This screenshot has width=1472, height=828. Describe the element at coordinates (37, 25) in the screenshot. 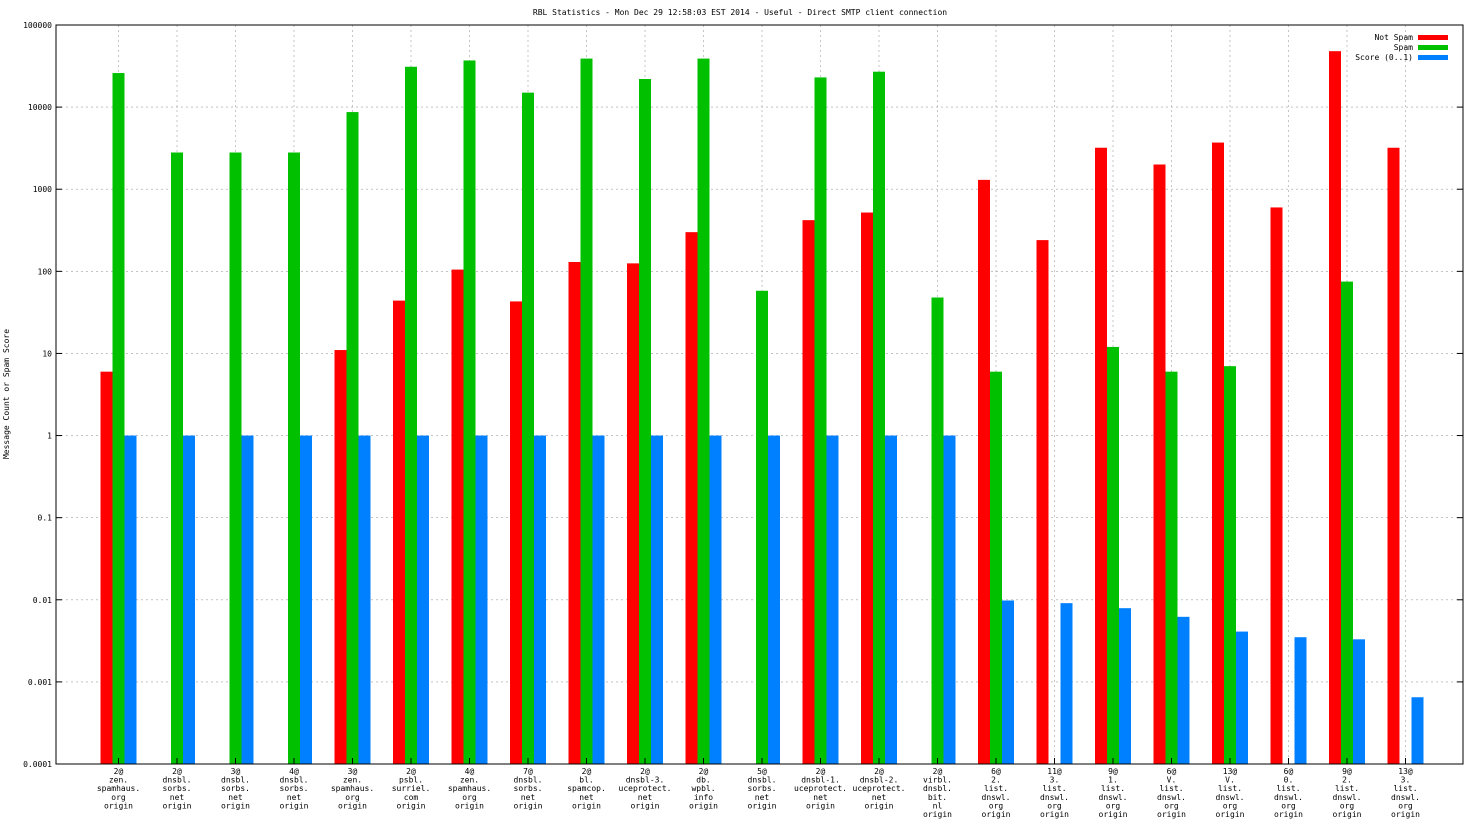

I see `y-tick-label: 100000` at that location.